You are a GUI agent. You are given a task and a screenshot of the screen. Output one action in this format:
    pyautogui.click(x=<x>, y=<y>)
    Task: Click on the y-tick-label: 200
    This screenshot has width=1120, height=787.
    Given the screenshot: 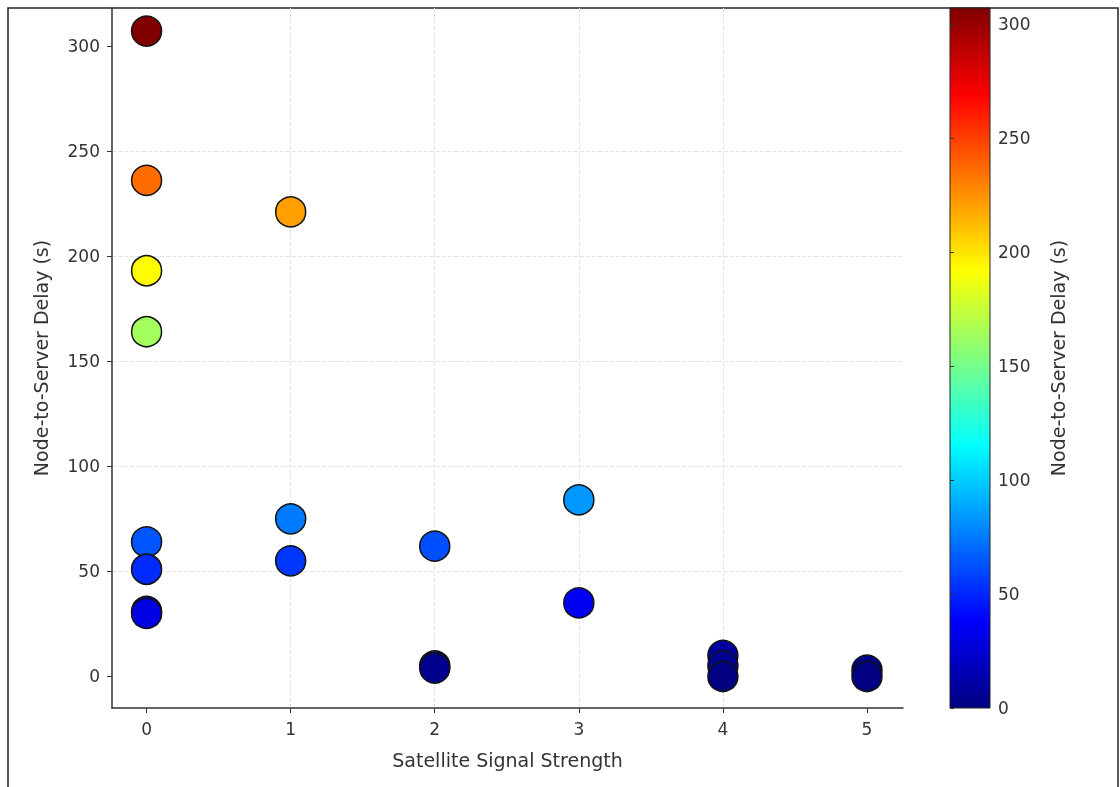 What is the action you would take?
    pyautogui.click(x=83, y=256)
    